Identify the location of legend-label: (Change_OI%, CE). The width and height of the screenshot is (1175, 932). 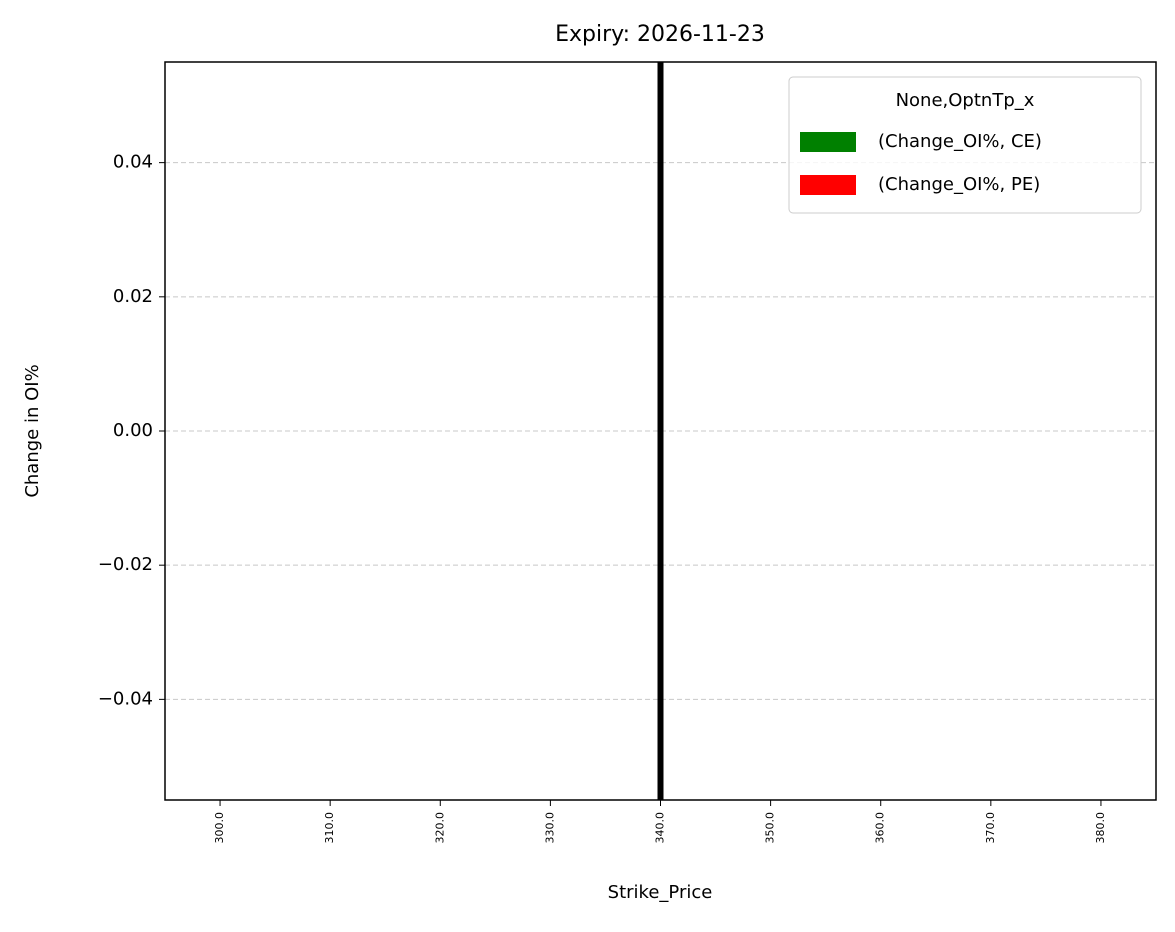
(960, 141).